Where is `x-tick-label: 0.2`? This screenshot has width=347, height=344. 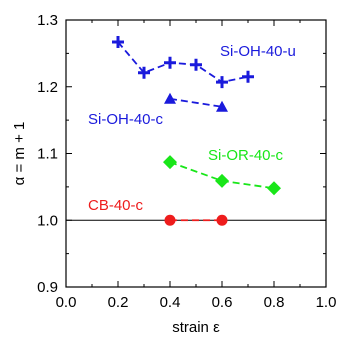 x-tick-label: 0.2 is located at coordinates (118, 302).